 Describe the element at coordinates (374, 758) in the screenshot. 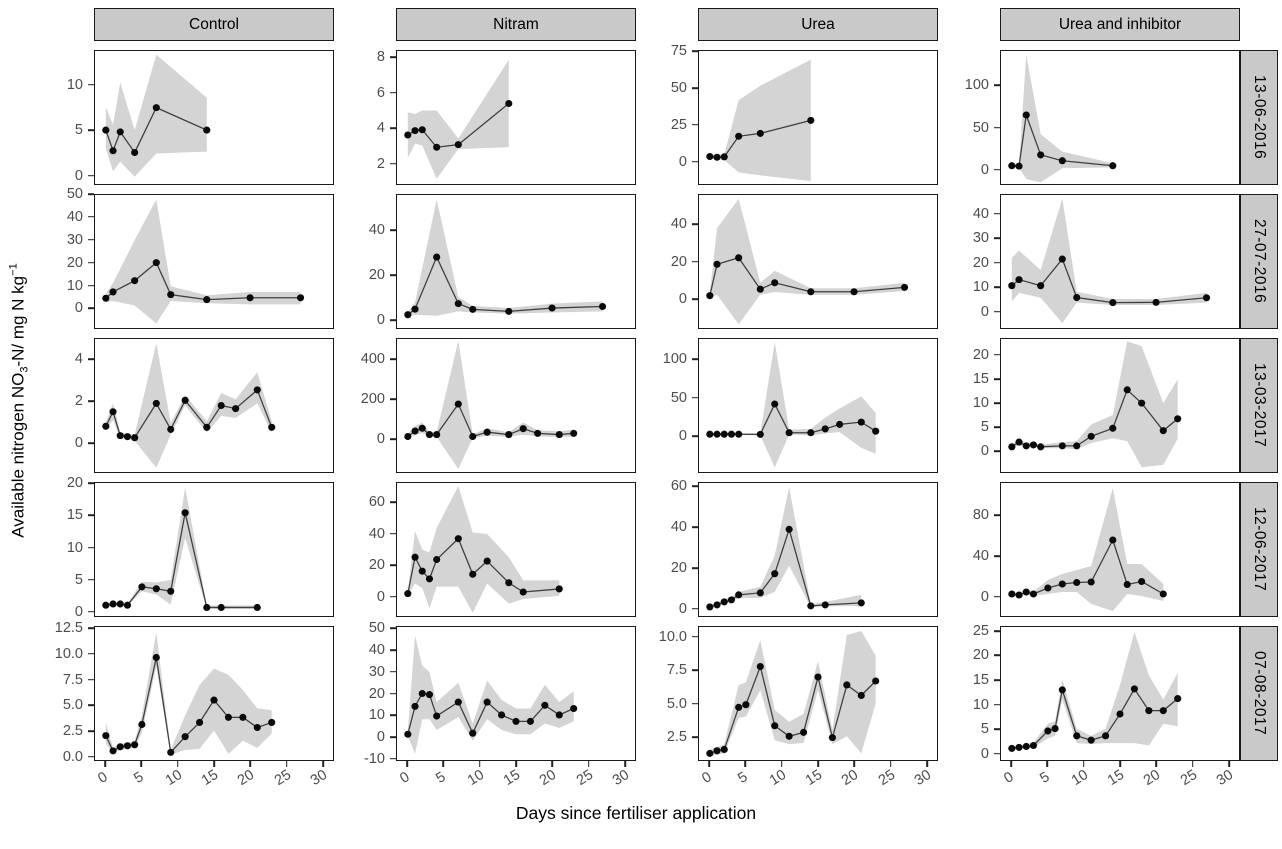

I see `y-tick-label: -10` at that location.